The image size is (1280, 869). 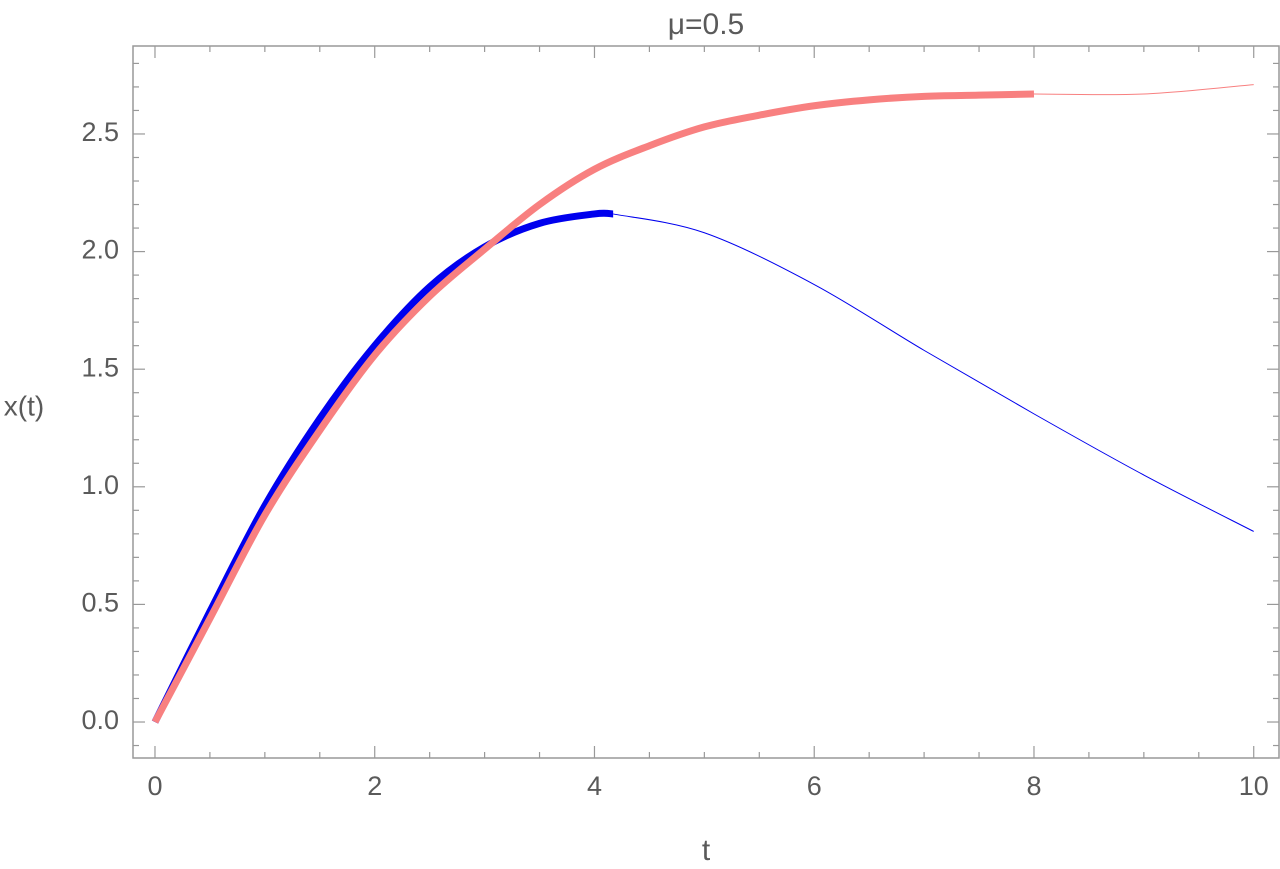 I want to click on y-axis-label: x(t), so click(x=24, y=405).